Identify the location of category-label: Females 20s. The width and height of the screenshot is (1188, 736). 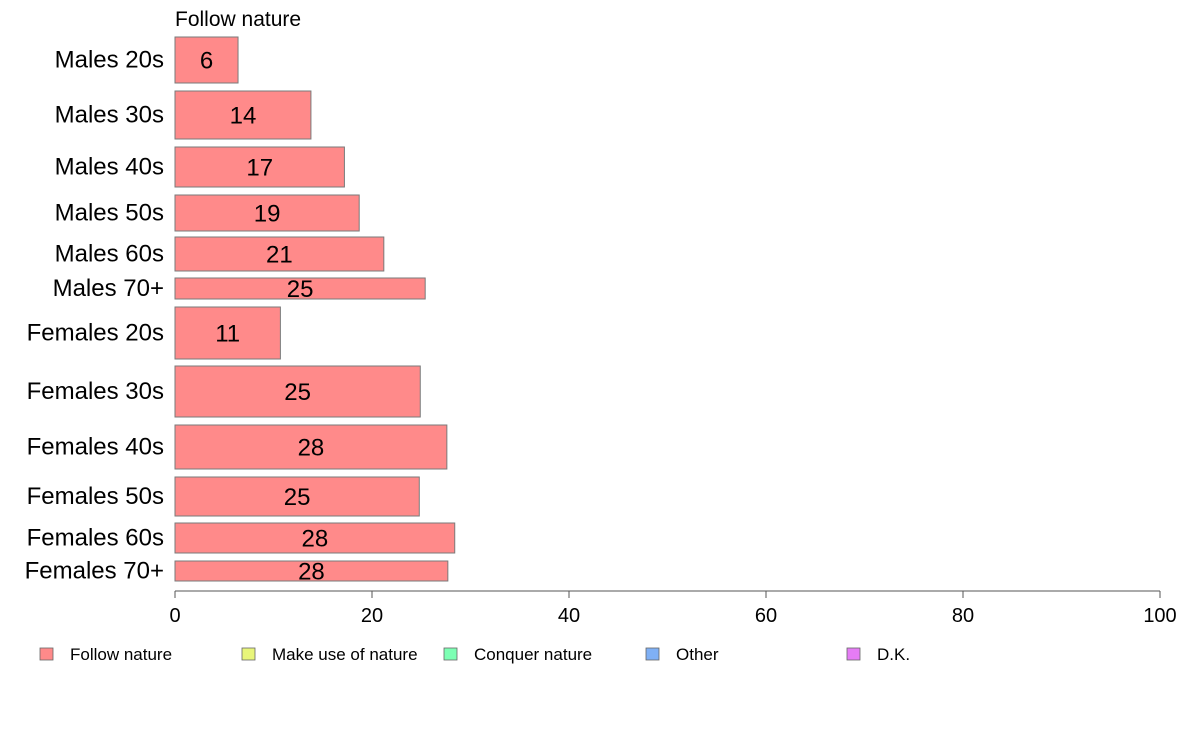
(95, 333).